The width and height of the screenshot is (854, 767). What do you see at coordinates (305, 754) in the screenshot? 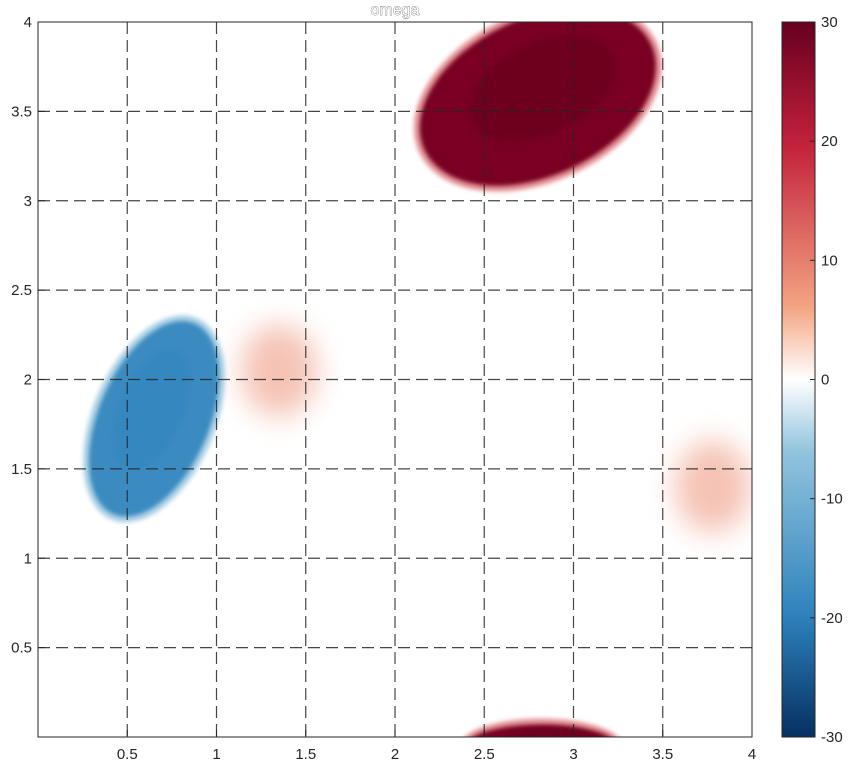
I see `x-tick-label: 1.5` at bounding box center [305, 754].